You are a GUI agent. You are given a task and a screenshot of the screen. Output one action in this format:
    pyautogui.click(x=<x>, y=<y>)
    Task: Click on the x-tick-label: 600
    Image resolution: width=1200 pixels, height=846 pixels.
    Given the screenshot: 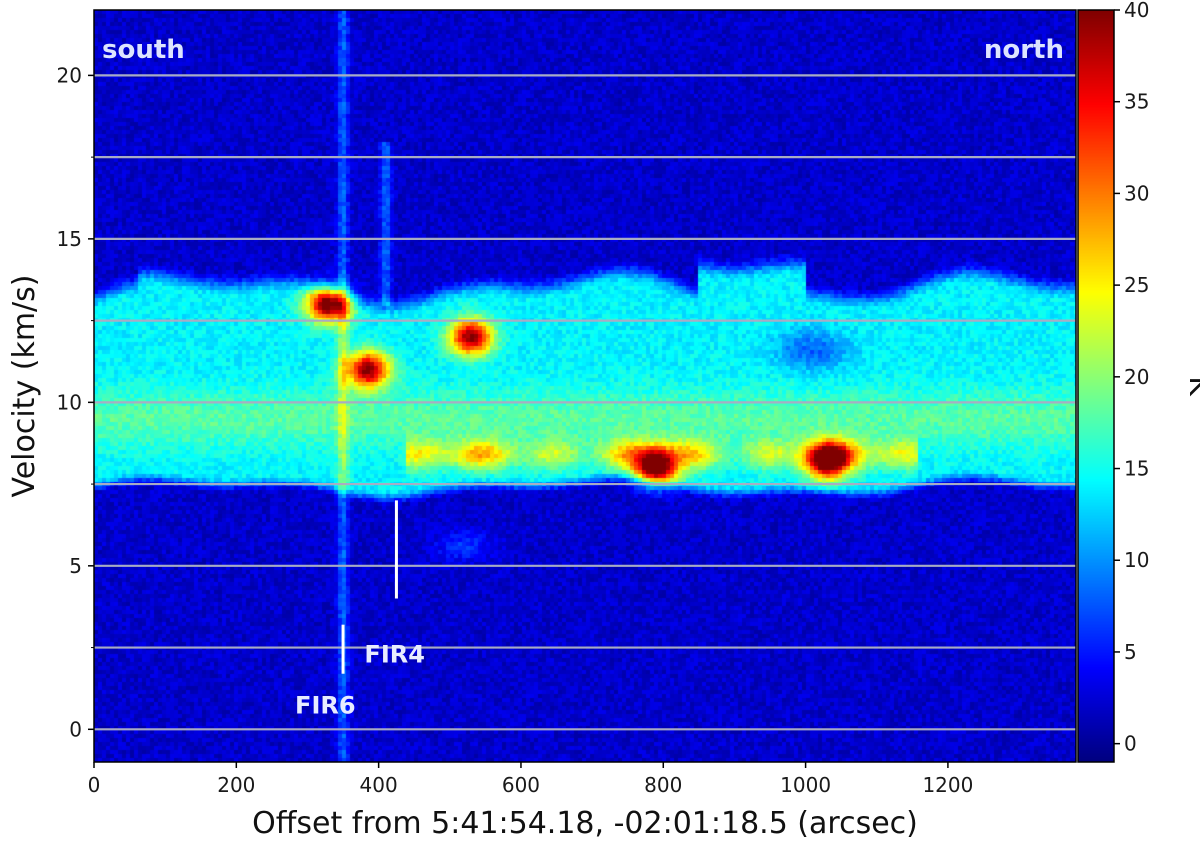 What is the action you would take?
    pyautogui.click(x=521, y=785)
    